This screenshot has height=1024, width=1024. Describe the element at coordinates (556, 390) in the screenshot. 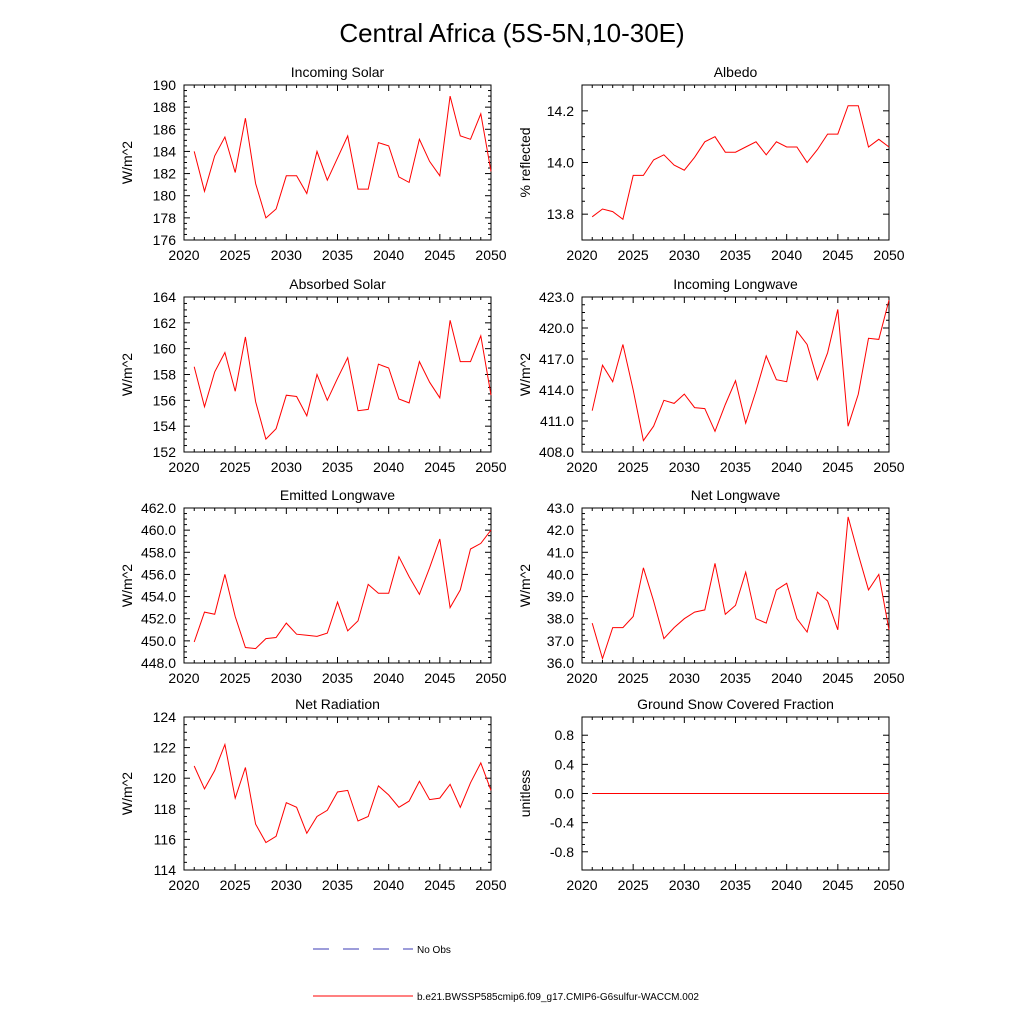

I see `y-tick-label: 414.0` at that location.